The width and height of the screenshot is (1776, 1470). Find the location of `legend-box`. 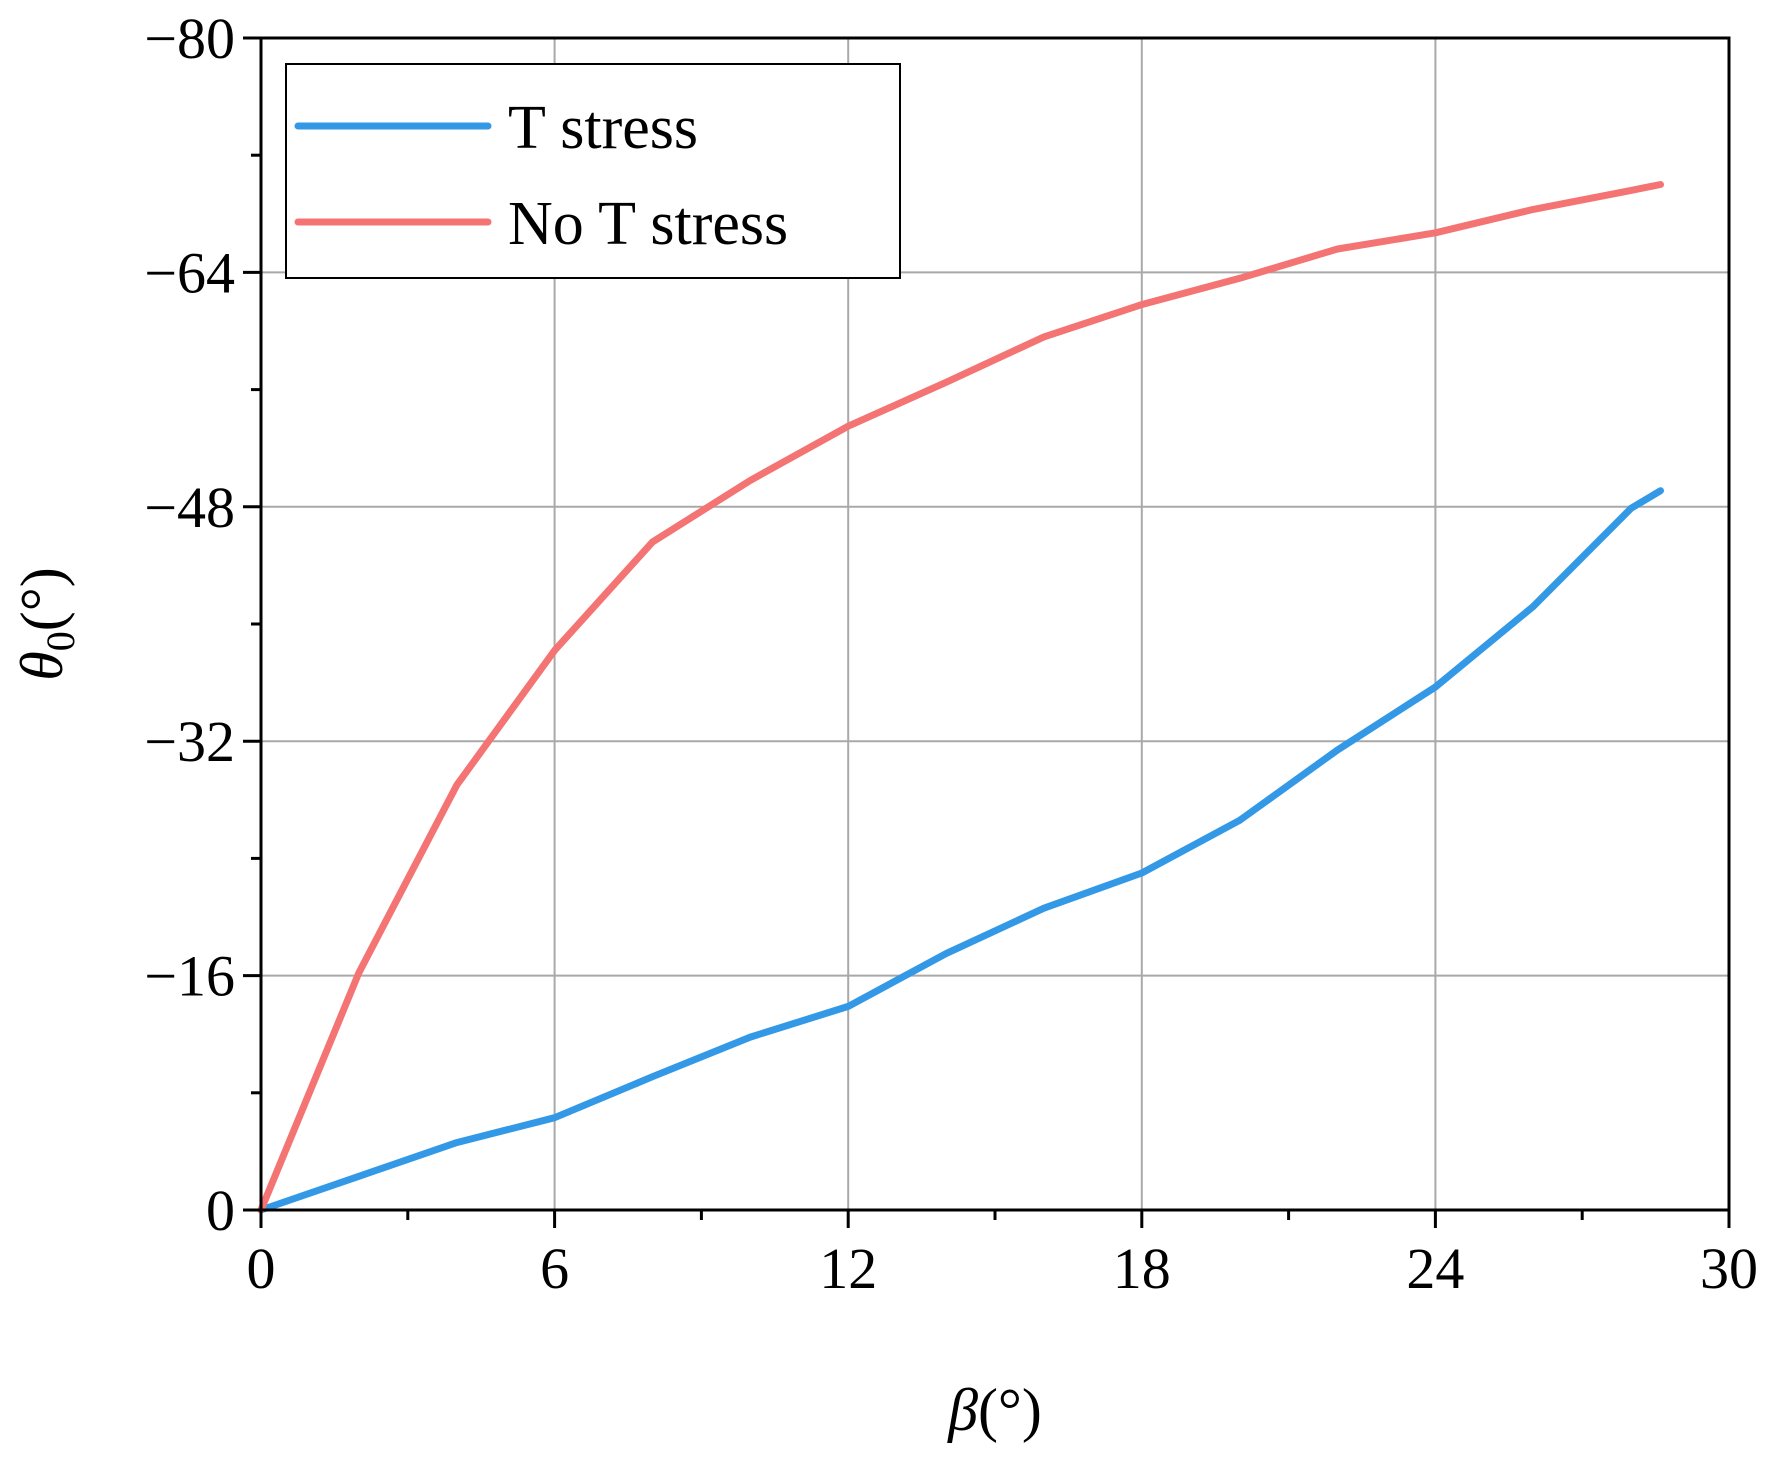

legend-box is located at coordinates (593, 171).